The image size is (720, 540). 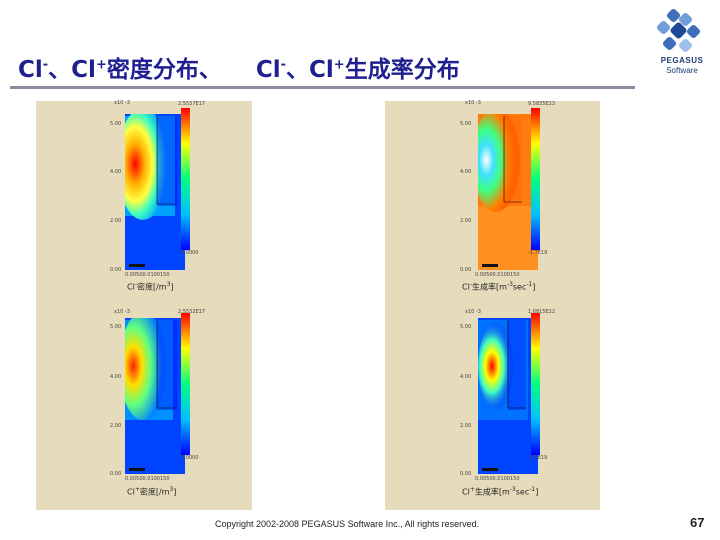 What do you see at coordinates (508, 396) in the screenshot?
I see `cl-plus-generation-plot` at bounding box center [508, 396].